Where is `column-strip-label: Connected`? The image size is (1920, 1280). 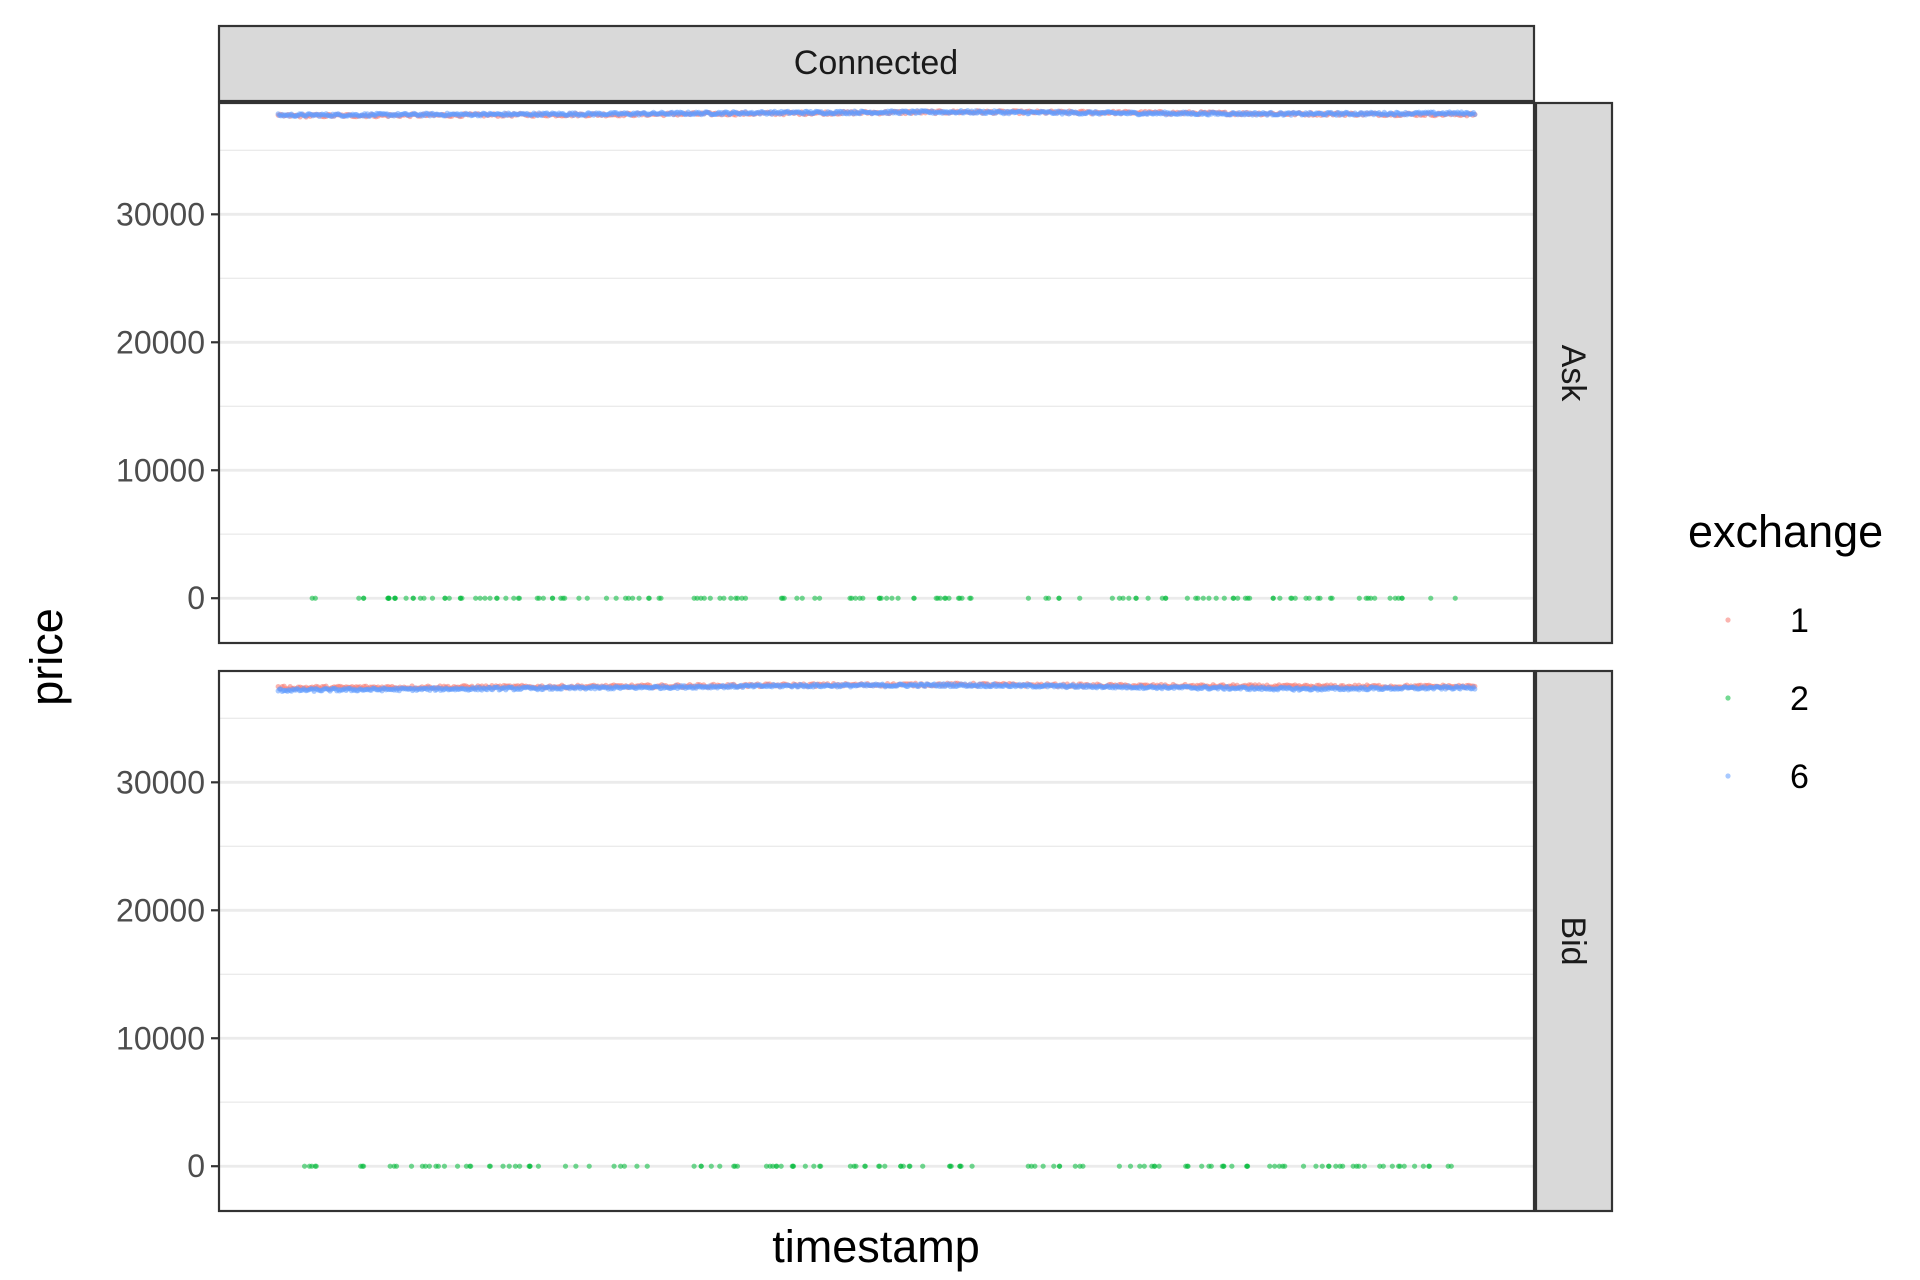 column-strip-label: Connected is located at coordinates (876, 63).